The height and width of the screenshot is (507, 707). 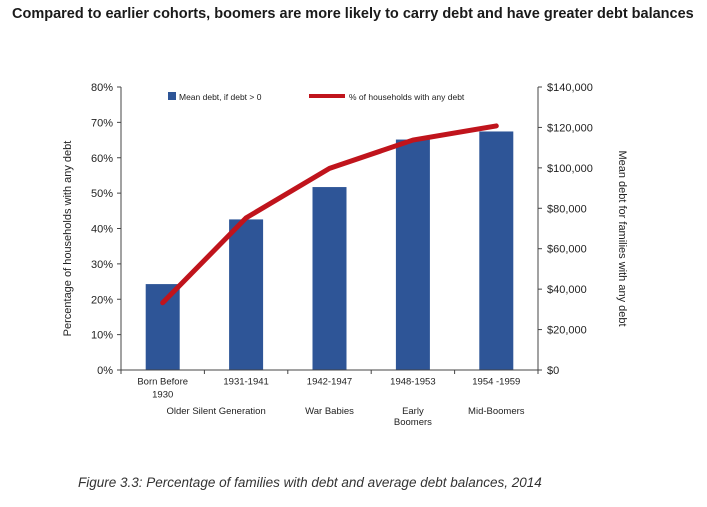 What do you see at coordinates (413, 411) in the screenshot?
I see `generation-label: Early` at bounding box center [413, 411].